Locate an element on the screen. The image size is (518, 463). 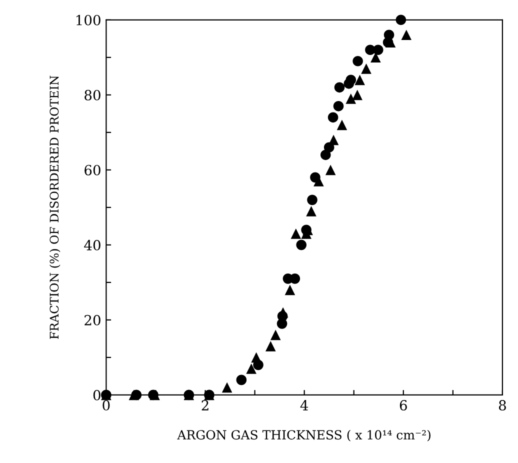
y-tick-label: 0 is located at coordinates (96, 395).